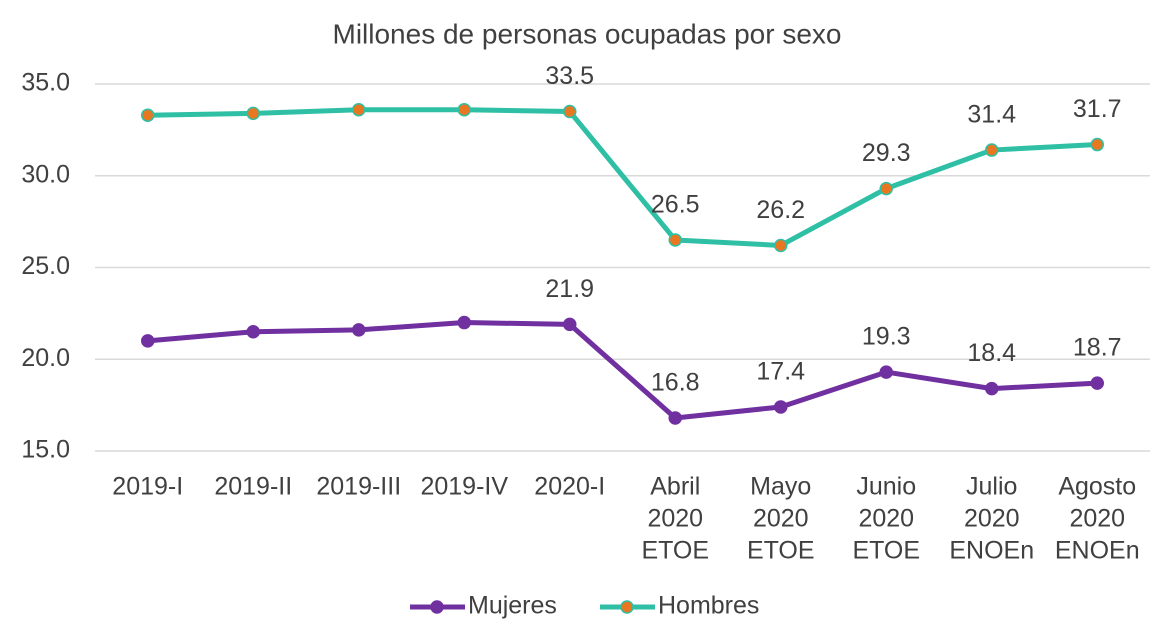 The image size is (1152, 621). I want to click on data-label: 31.7, so click(1097, 109).